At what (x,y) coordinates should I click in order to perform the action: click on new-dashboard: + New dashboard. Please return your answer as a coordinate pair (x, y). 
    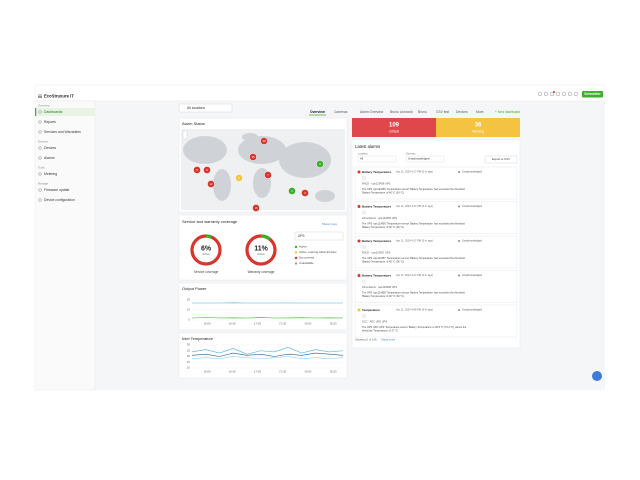
    Looking at the image, I should click on (507, 112).